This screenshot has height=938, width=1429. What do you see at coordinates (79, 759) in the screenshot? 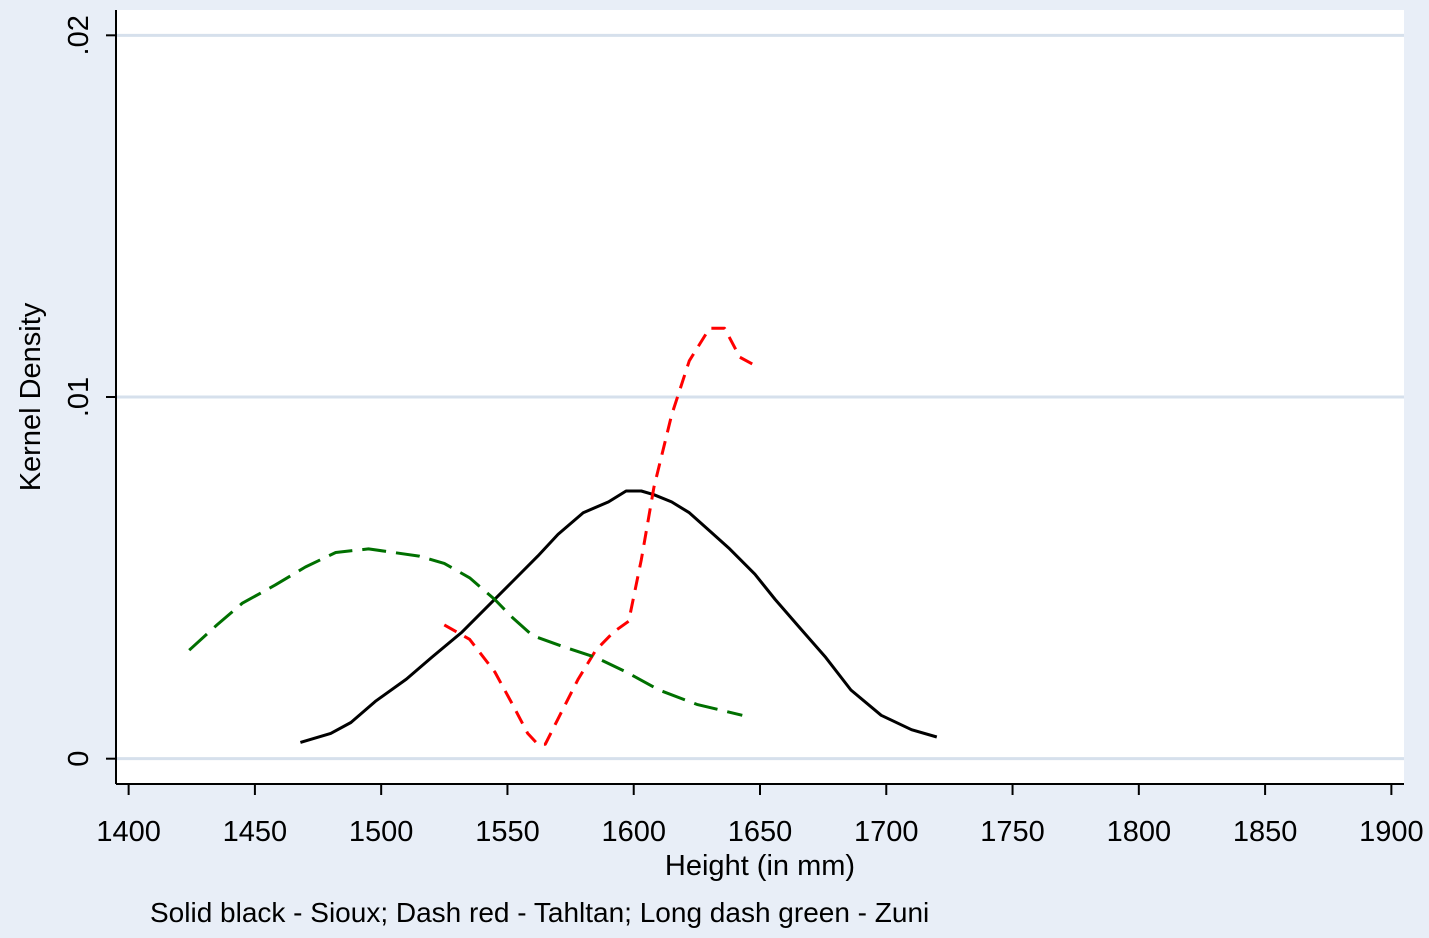
I see `y-tick-label-0: 0` at bounding box center [79, 759].